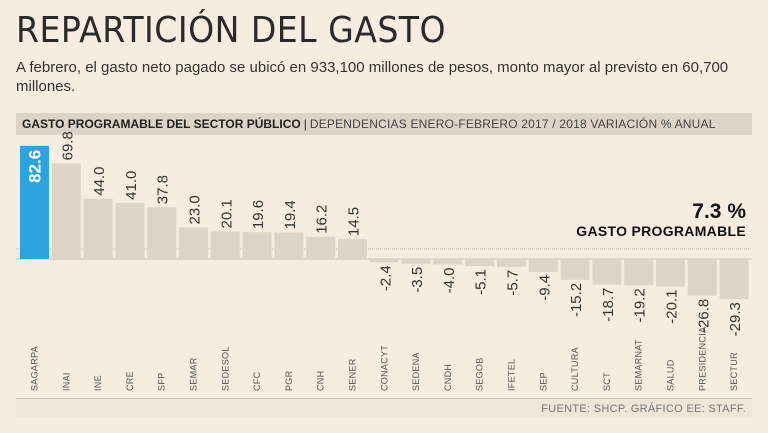 This screenshot has width=768, height=433. Describe the element at coordinates (98, 228) in the screenshot. I see `bar-ine` at that location.